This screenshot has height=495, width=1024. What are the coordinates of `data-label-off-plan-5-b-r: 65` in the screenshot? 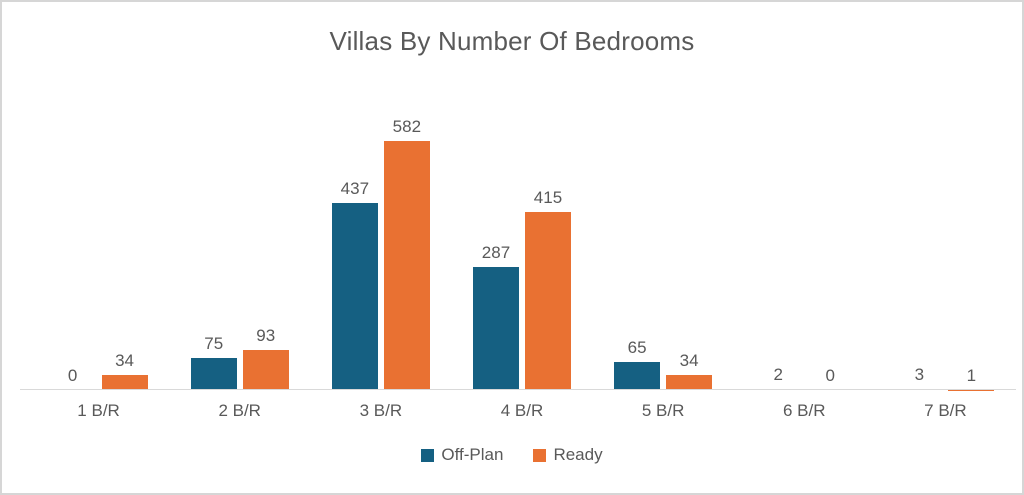 It's located at (637, 348).